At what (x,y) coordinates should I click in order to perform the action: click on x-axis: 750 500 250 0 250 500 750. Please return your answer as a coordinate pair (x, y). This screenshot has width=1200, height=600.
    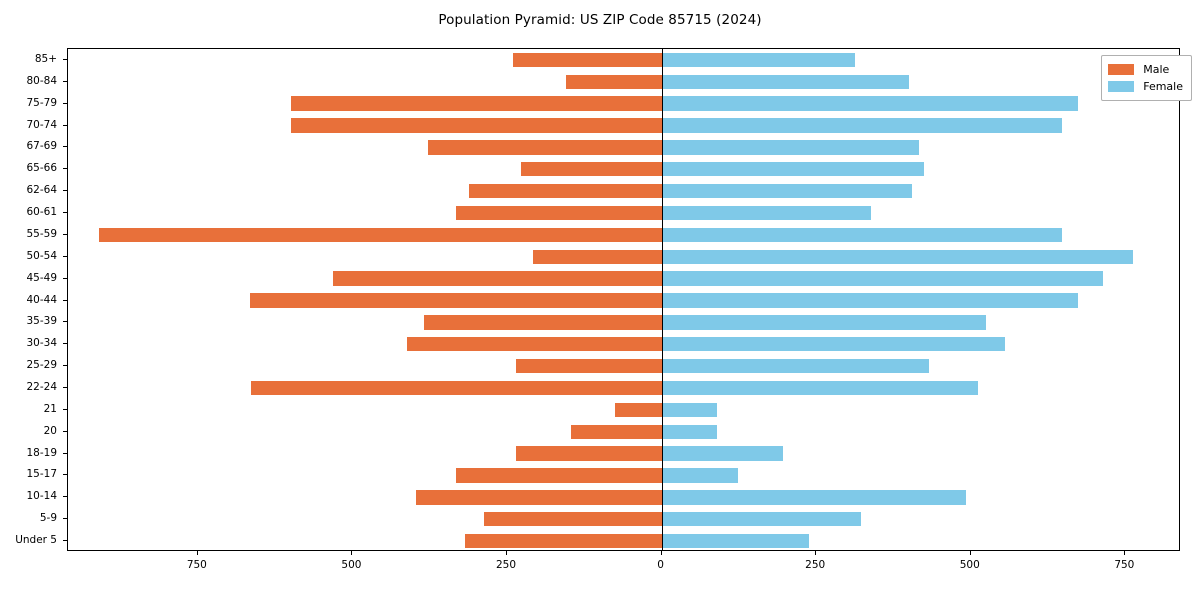
    Looking at the image, I should click on (623, 571).